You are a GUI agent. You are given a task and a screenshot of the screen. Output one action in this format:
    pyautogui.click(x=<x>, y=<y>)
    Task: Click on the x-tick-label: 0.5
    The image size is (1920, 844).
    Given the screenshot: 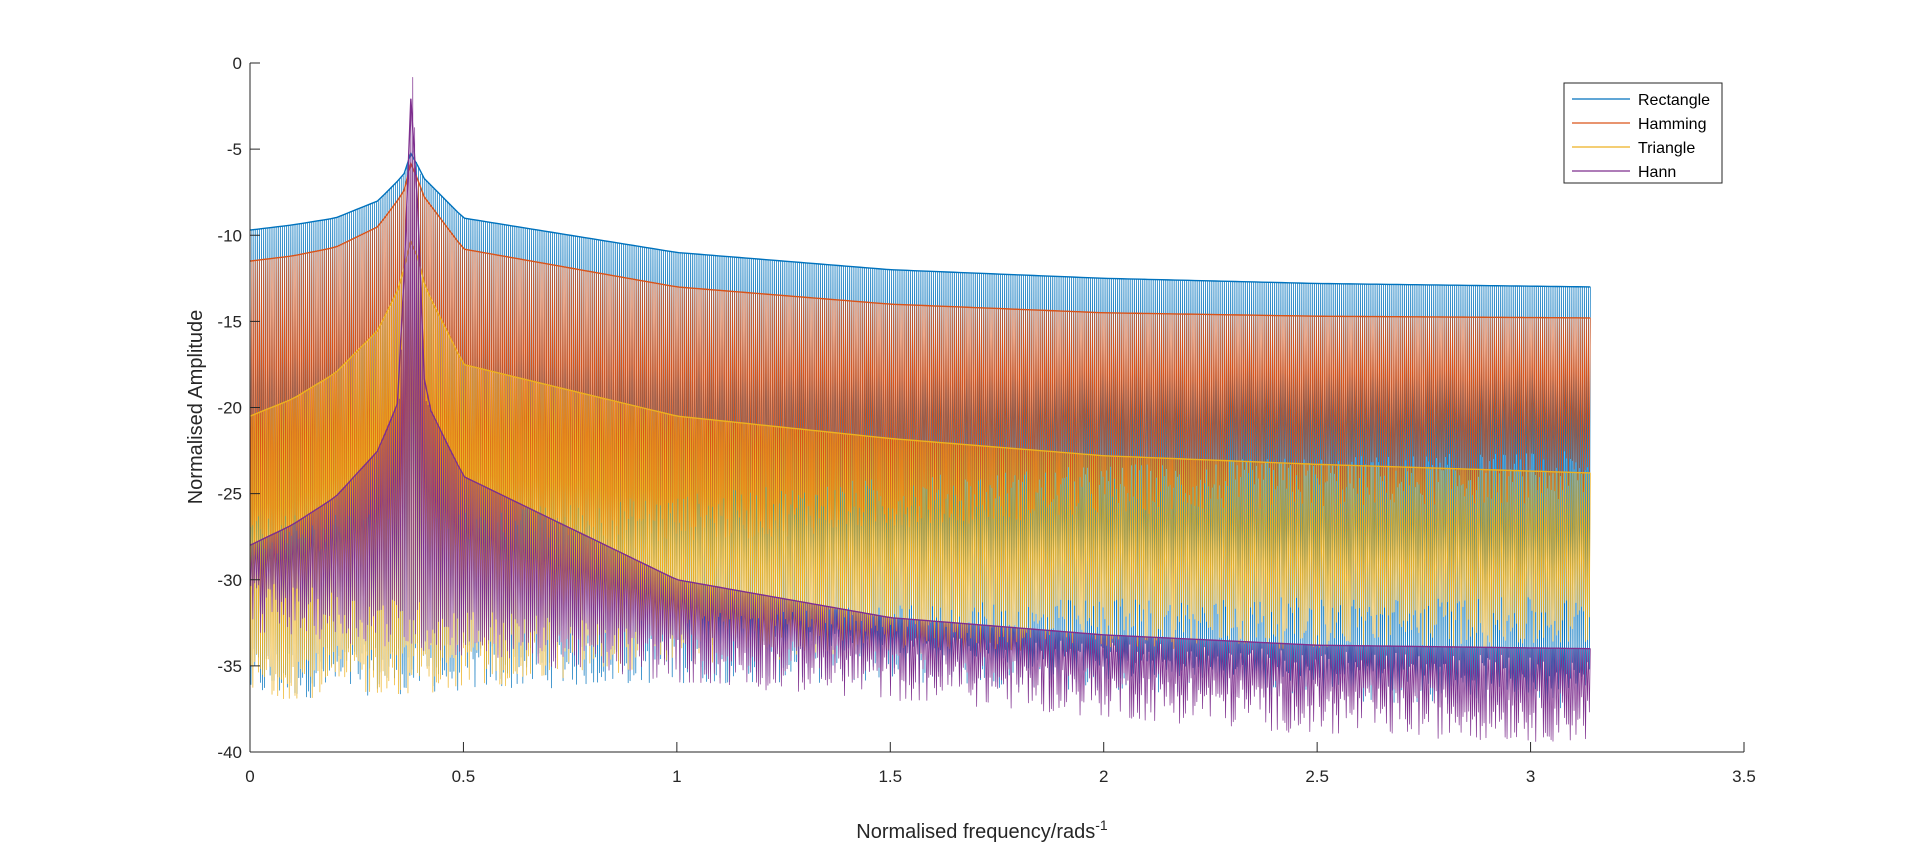 What is the action you would take?
    pyautogui.click(x=464, y=776)
    